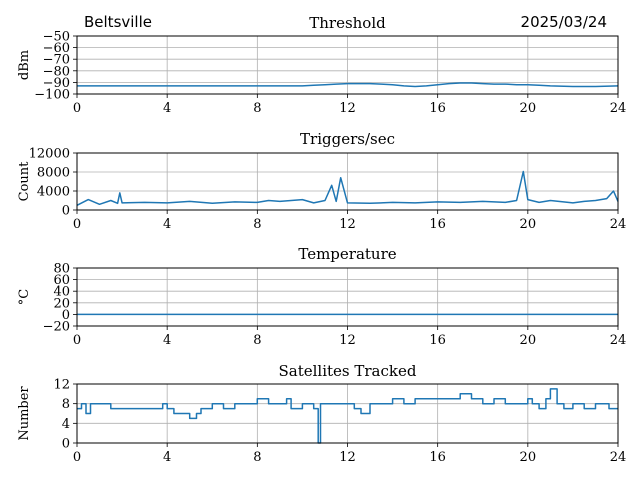 Image resolution: width=640 pixels, height=480 pixels. What do you see at coordinates (257, 108) in the screenshot?
I see `panel-1-xtick-label-2: 8` at bounding box center [257, 108].